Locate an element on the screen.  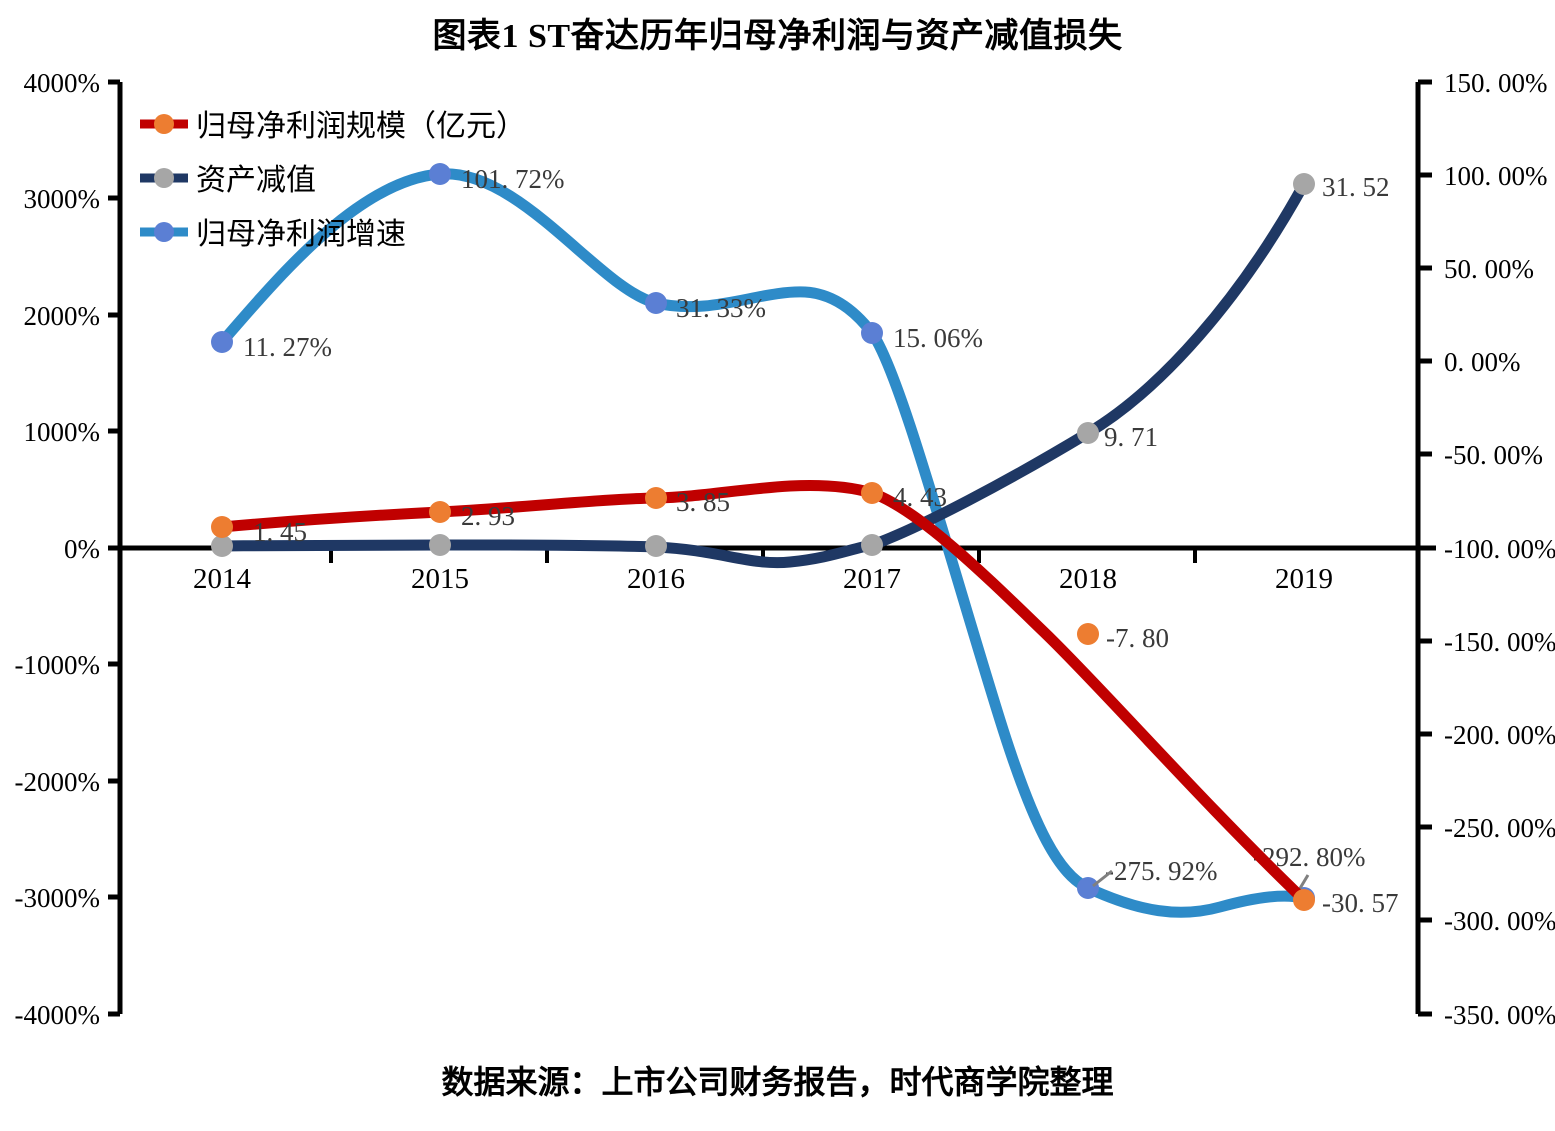
legend-label-asset-impairment: 资产减值 is located at coordinates (256, 180).